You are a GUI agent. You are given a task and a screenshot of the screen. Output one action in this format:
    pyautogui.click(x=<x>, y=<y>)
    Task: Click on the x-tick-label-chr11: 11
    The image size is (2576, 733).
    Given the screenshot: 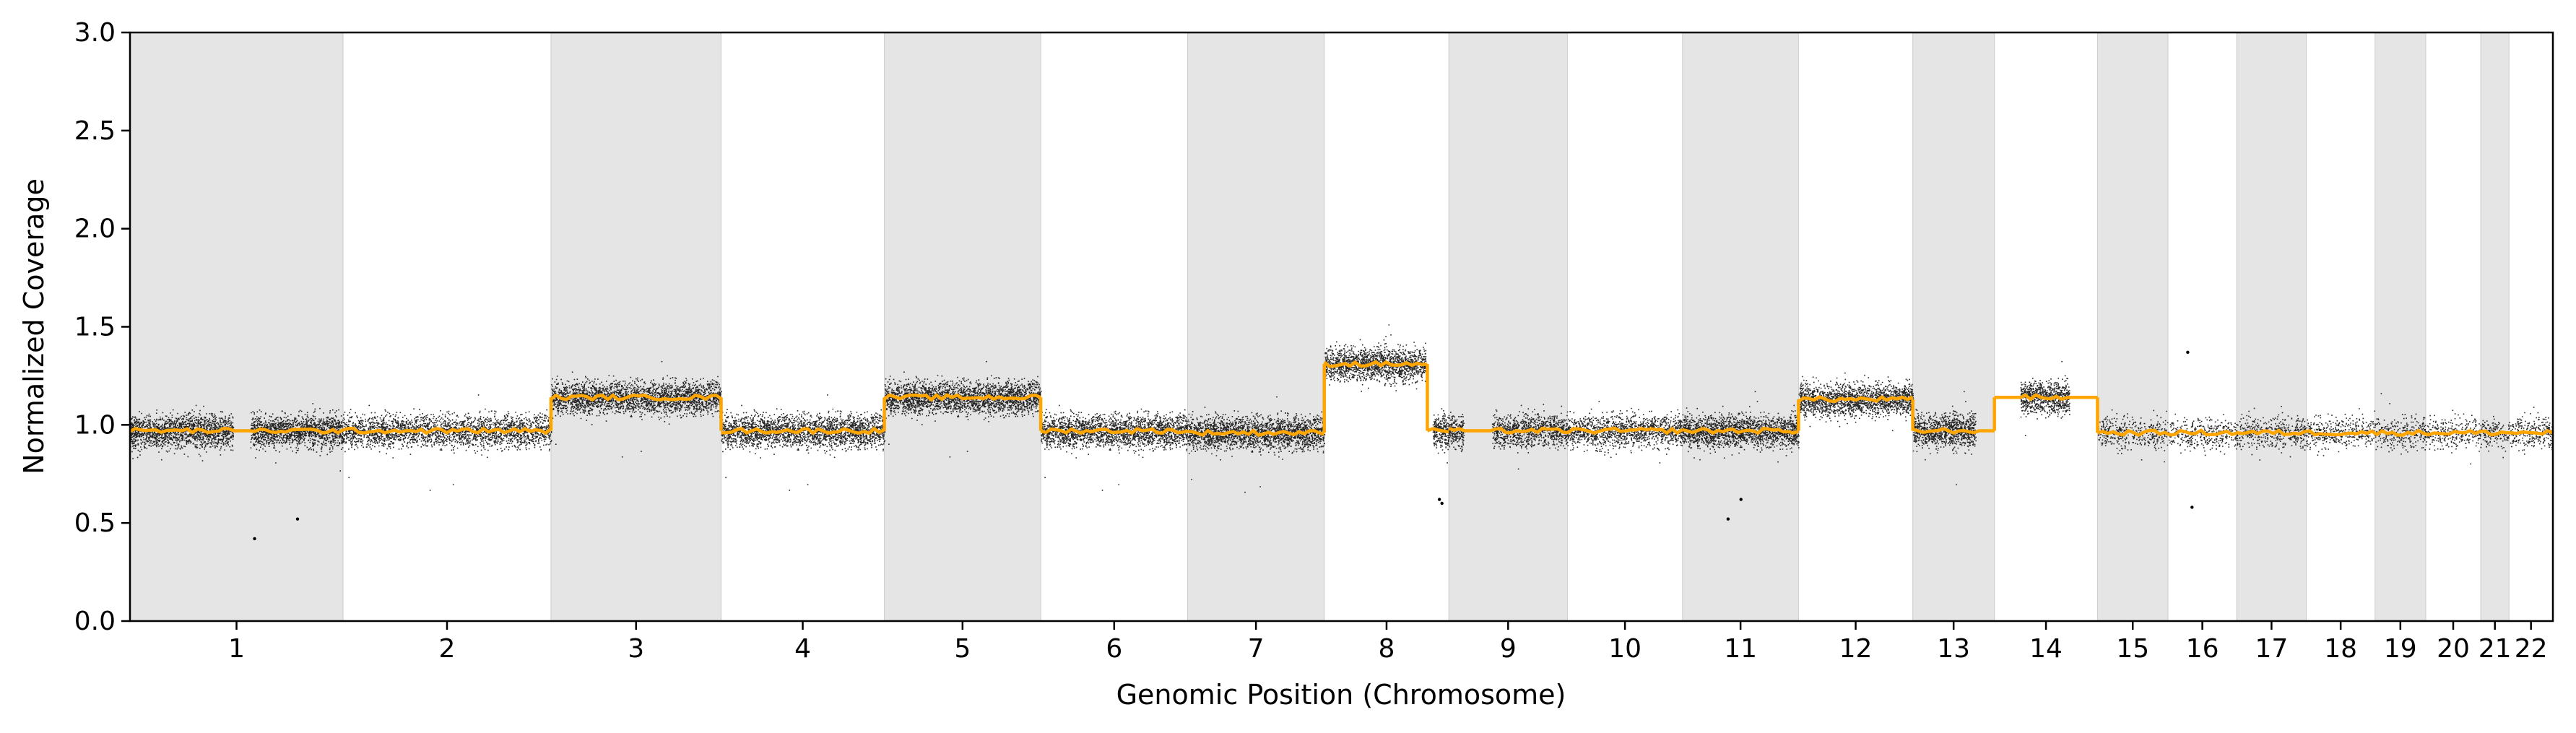 What is the action you would take?
    pyautogui.click(x=1740, y=649)
    